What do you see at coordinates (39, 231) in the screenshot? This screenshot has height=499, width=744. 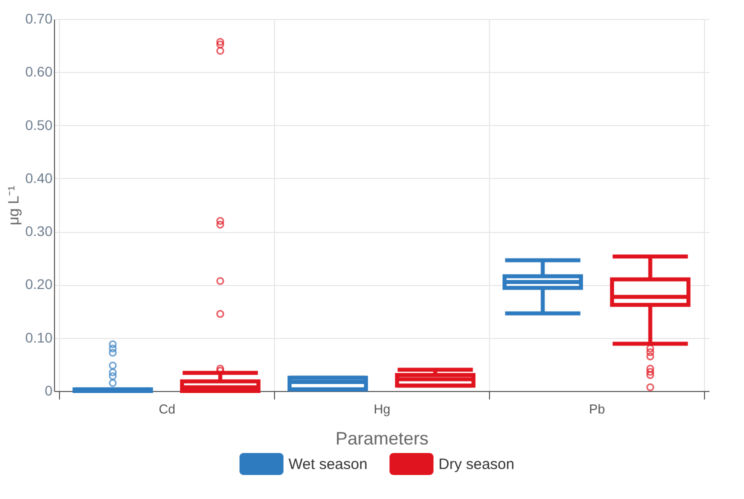 I see `y-tick-label: 0.30` at bounding box center [39, 231].